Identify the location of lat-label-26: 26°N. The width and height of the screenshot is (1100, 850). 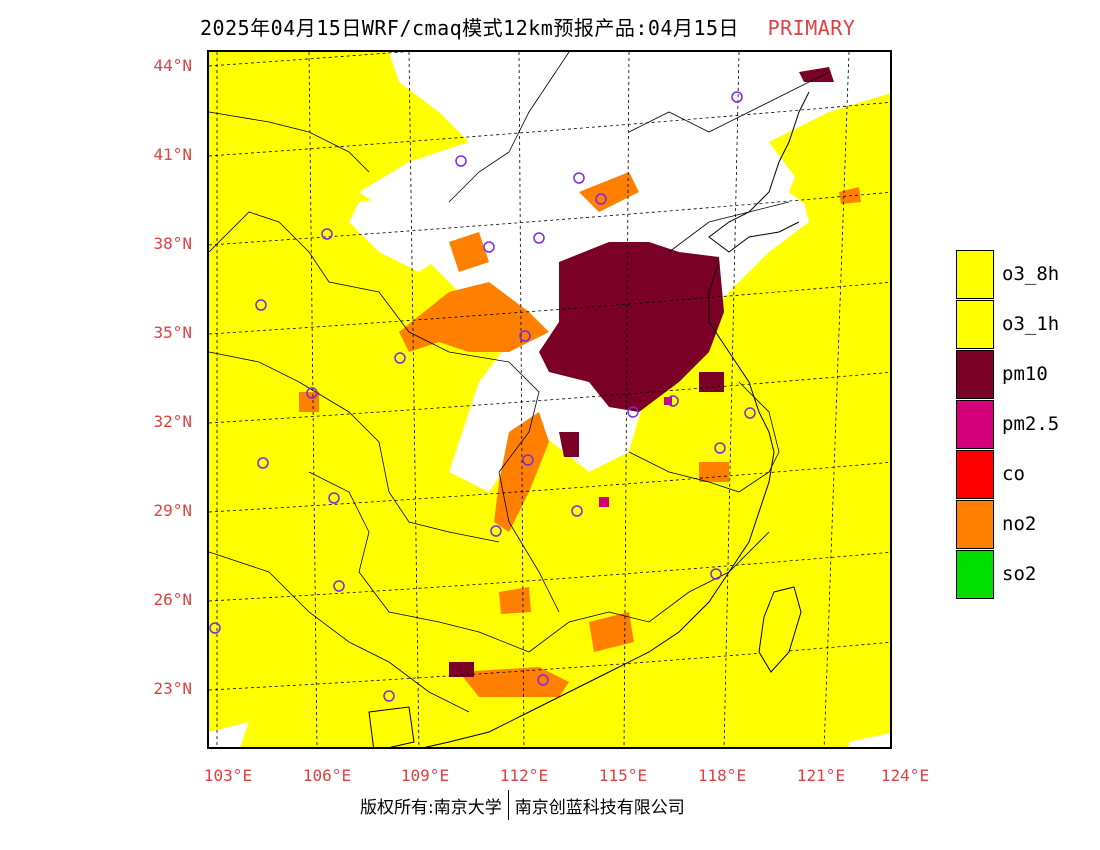
(172, 599).